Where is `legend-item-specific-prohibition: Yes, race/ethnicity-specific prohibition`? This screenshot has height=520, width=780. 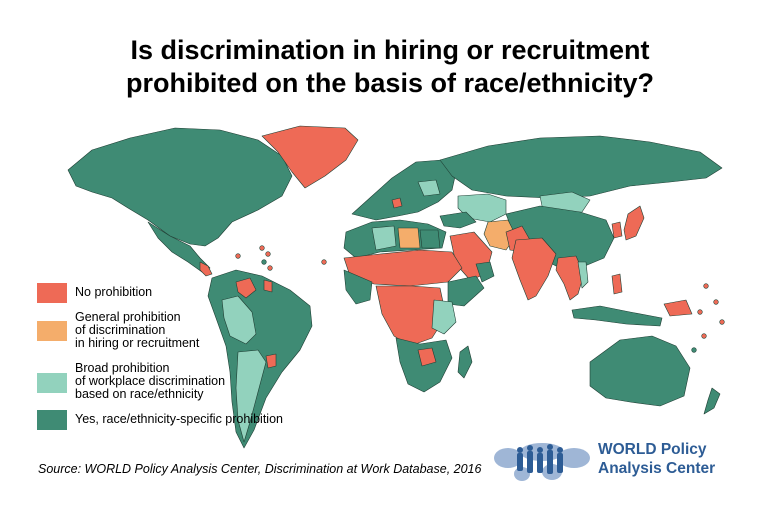
legend-item-specific-prohibition: Yes, race/ethnicity-specific prohibition is located at coordinates (160, 420).